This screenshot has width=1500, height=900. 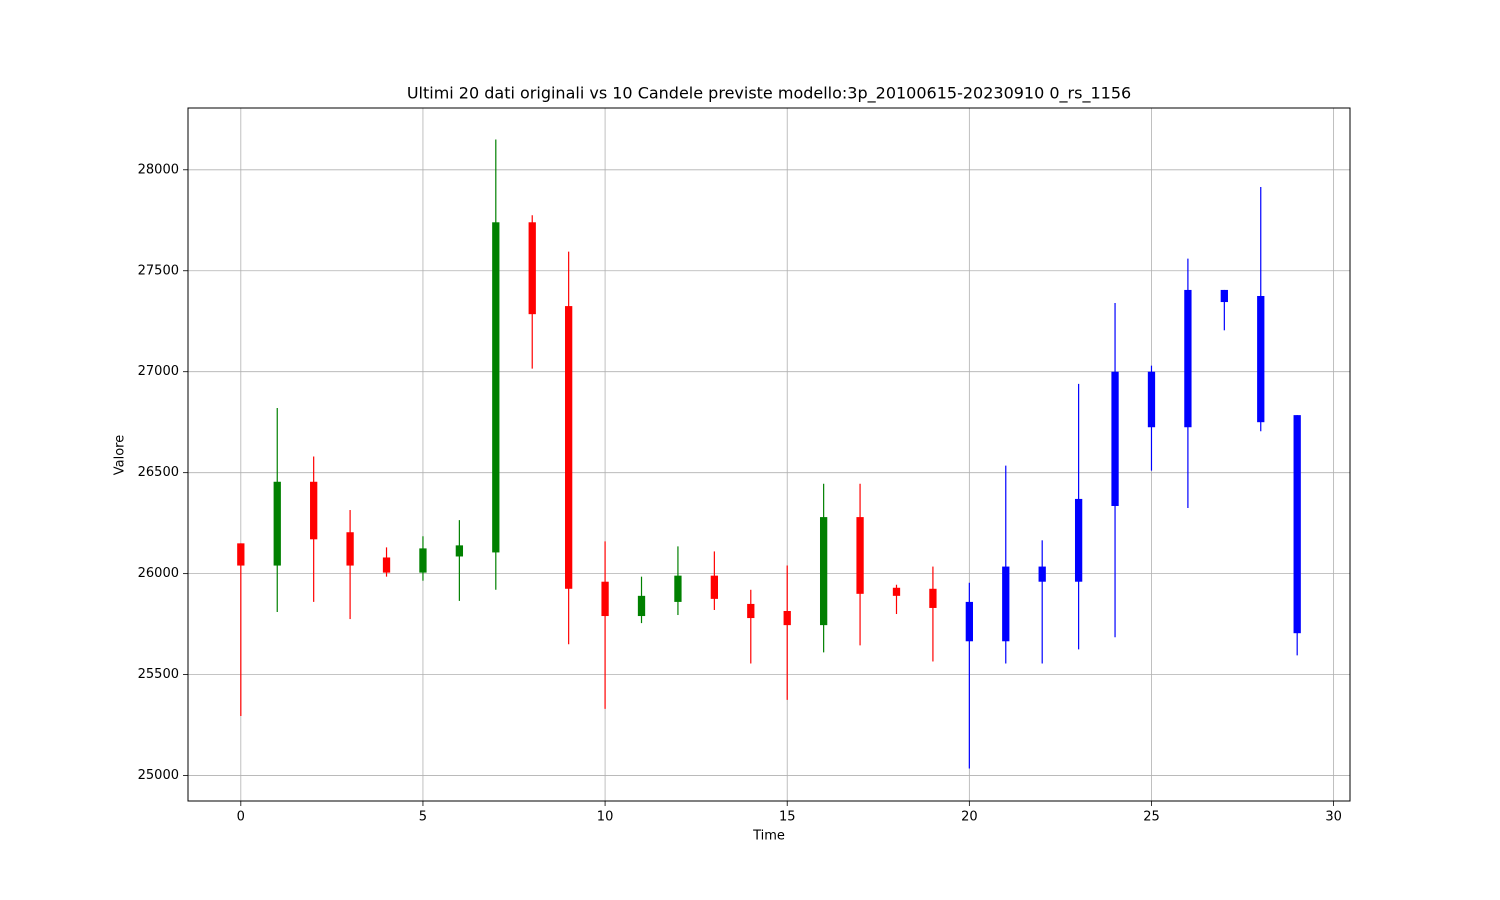 I want to click on x-tick-label: 10, so click(x=605, y=817).